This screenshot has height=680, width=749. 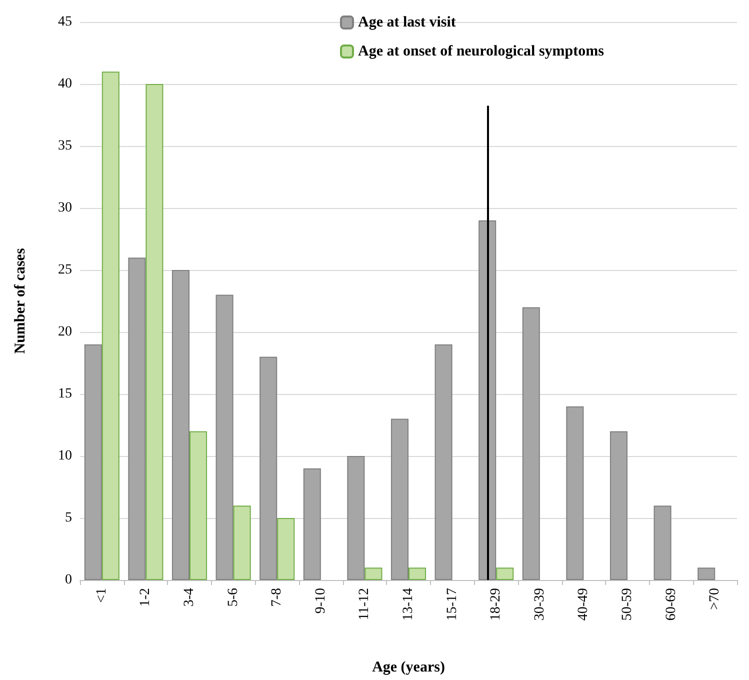 I want to click on x-tick-label: 13-14, so click(x=408, y=604).